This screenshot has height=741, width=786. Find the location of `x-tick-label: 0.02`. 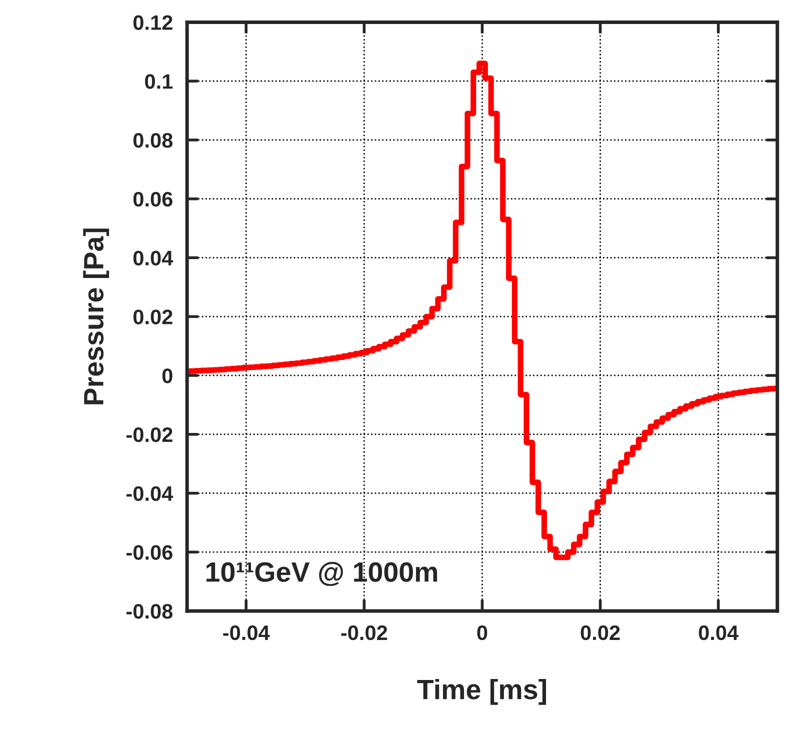

x-tick-label: 0.02 is located at coordinates (600, 632).